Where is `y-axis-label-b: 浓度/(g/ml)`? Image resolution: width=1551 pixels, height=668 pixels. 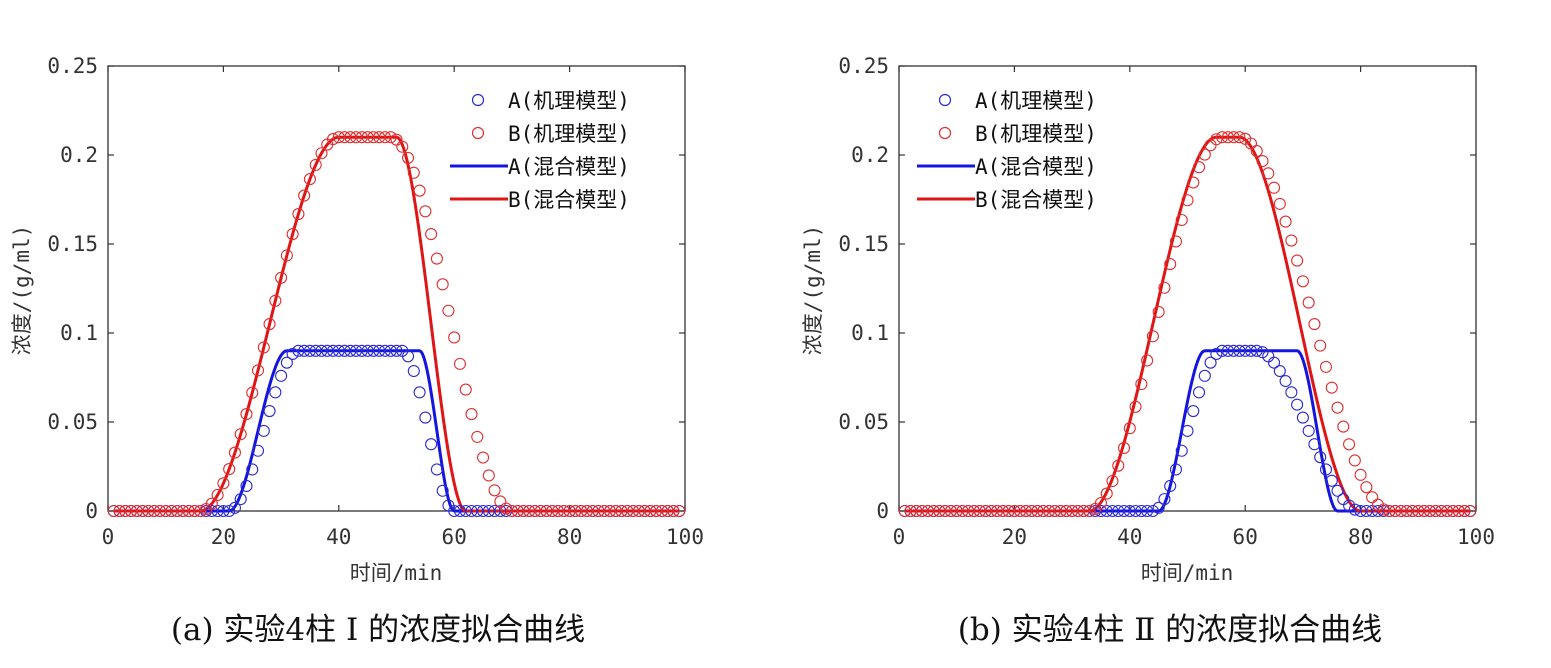 y-axis-label-b: 浓度/(g/ml) is located at coordinates (813, 290).